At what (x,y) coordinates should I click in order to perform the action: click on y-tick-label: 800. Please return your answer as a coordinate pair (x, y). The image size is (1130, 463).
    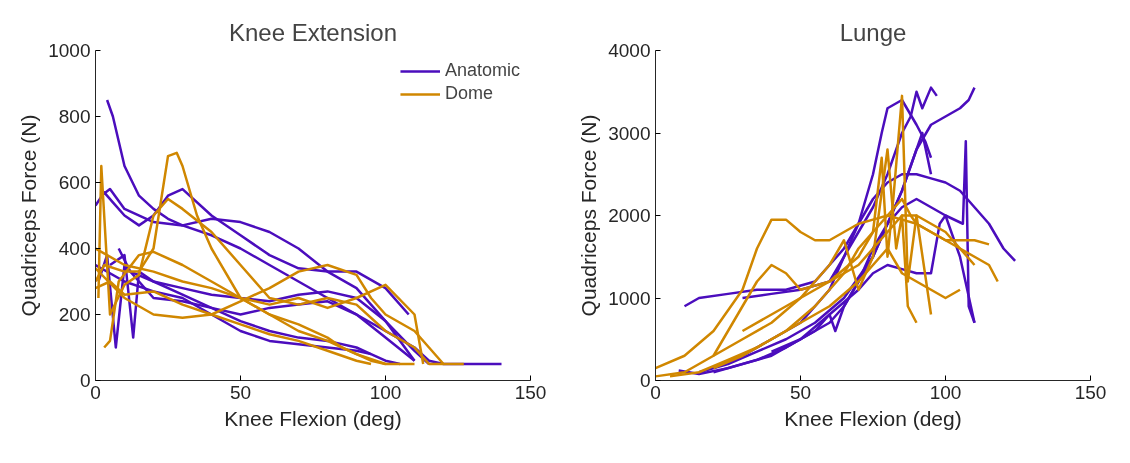
    Looking at the image, I should click on (74, 116).